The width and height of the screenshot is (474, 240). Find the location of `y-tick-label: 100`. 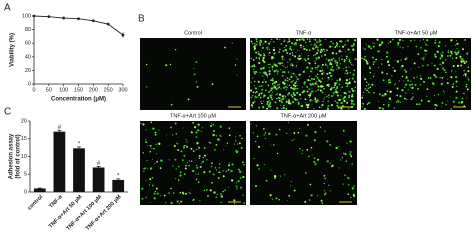

y-tick-label: 100 is located at coordinates (26, 16).